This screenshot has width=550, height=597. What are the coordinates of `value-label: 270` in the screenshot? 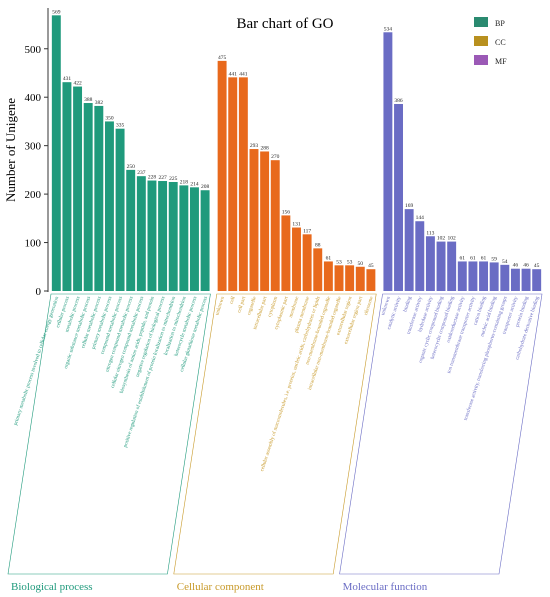 It's located at (275, 157).